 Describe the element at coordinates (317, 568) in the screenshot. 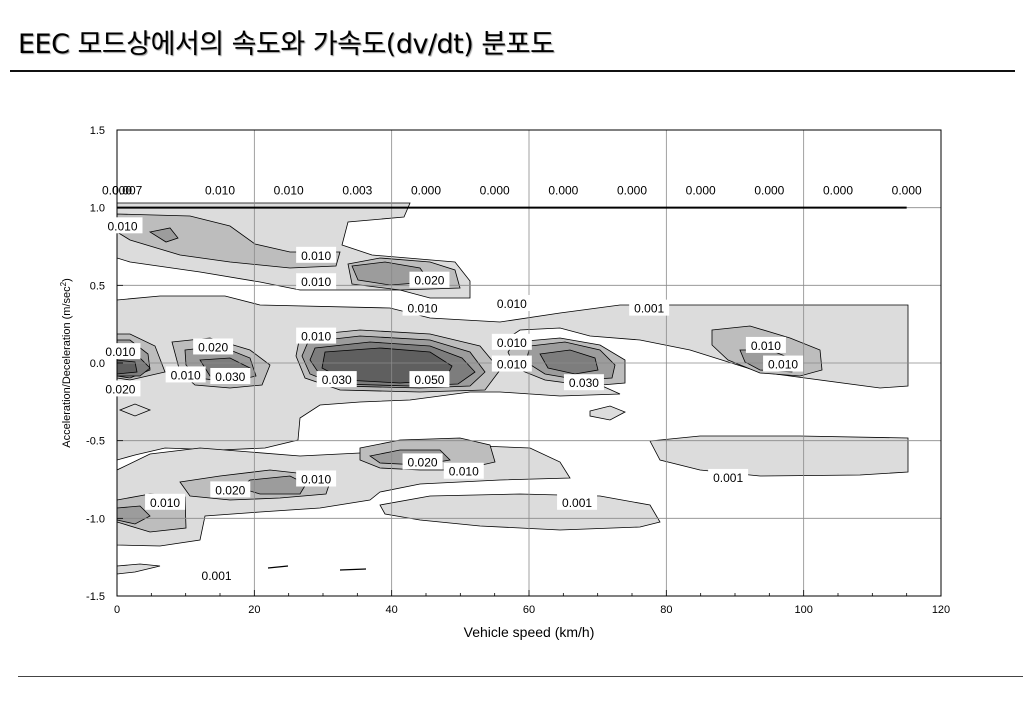

I see `contour-line` at that location.